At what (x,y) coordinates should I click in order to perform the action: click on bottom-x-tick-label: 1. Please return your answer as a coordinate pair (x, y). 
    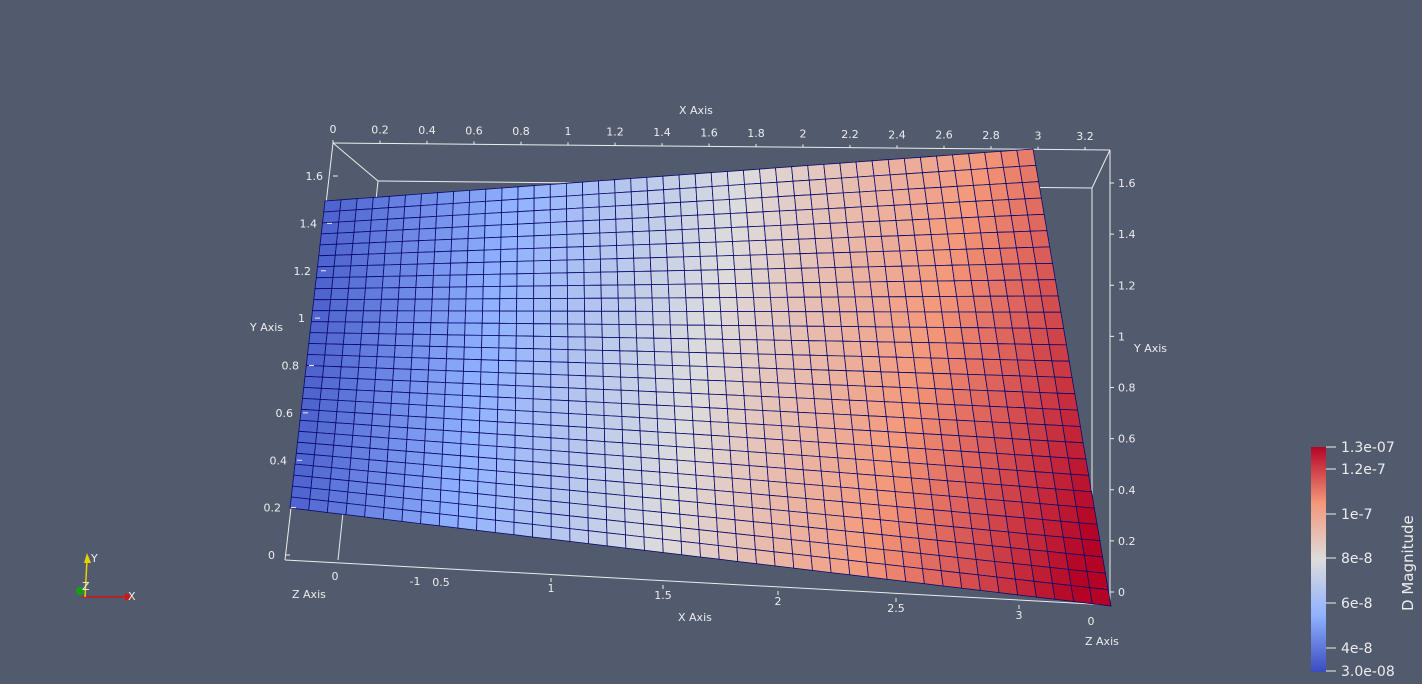
    Looking at the image, I should click on (551, 588).